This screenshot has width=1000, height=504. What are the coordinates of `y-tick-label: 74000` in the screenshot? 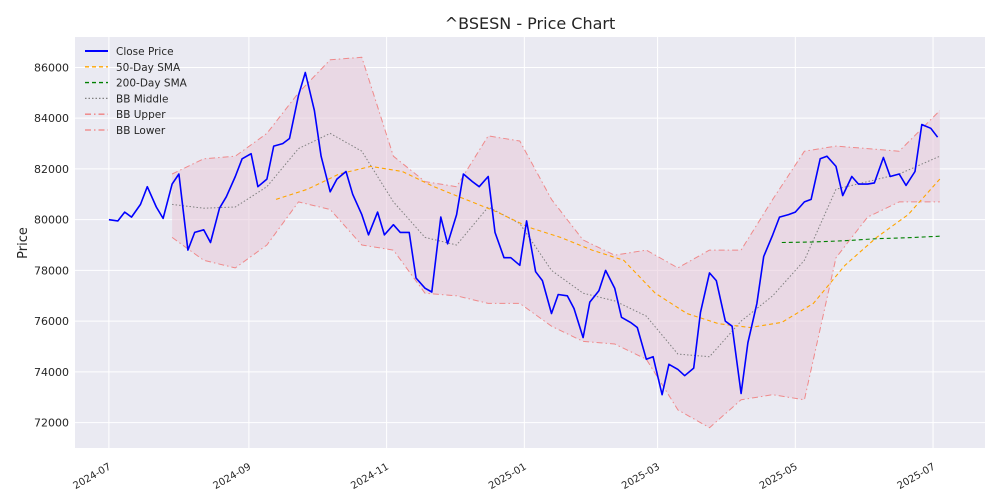 It's located at (51, 372).